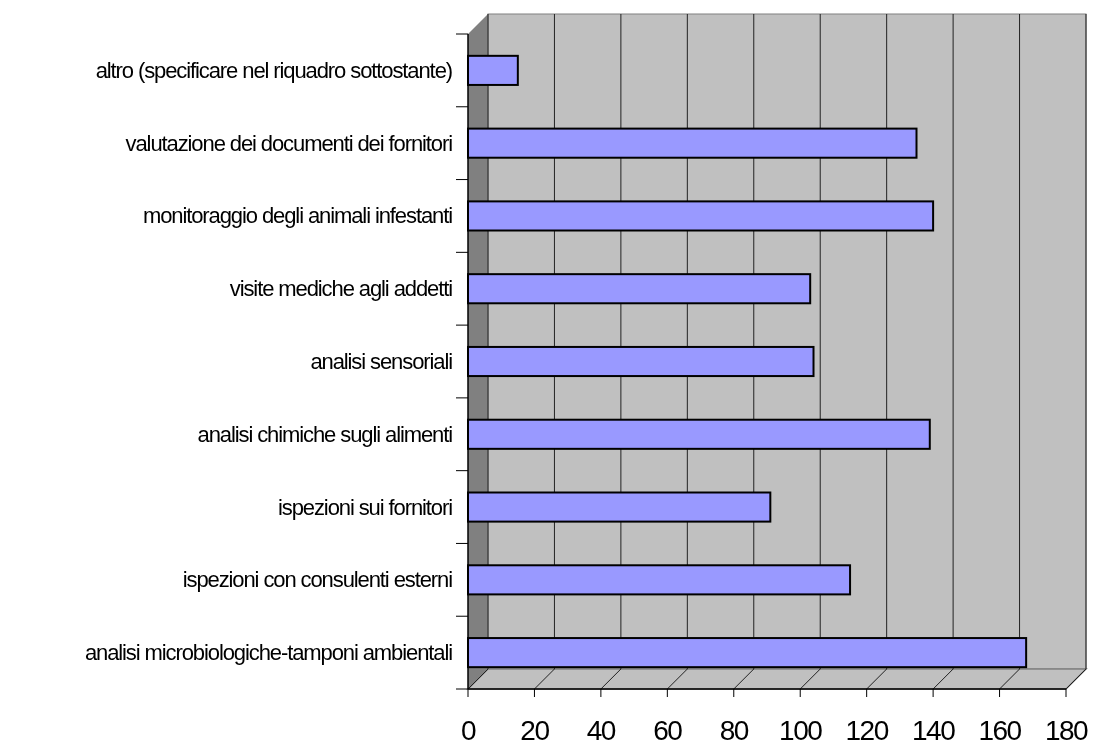 The image size is (1103, 748). What do you see at coordinates (317, 580) in the screenshot?
I see `y-tick-label: ispezioni con consulenti esterni` at bounding box center [317, 580].